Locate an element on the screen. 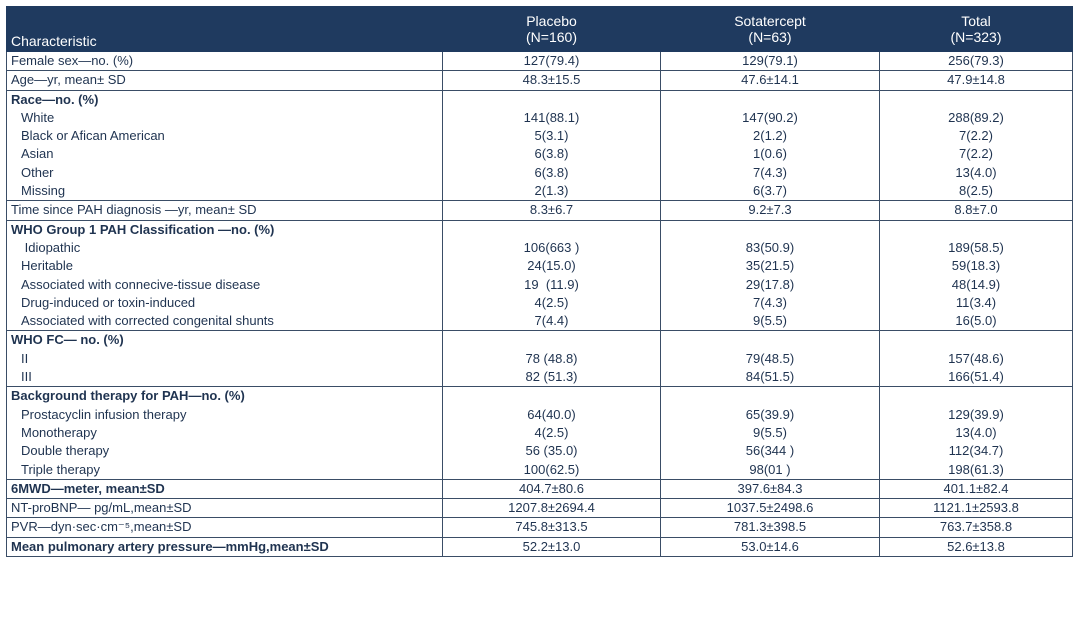 The height and width of the screenshot is (631, 1080). cell-placebo: 745.8±313.5 is located at coordinates (551, 527).